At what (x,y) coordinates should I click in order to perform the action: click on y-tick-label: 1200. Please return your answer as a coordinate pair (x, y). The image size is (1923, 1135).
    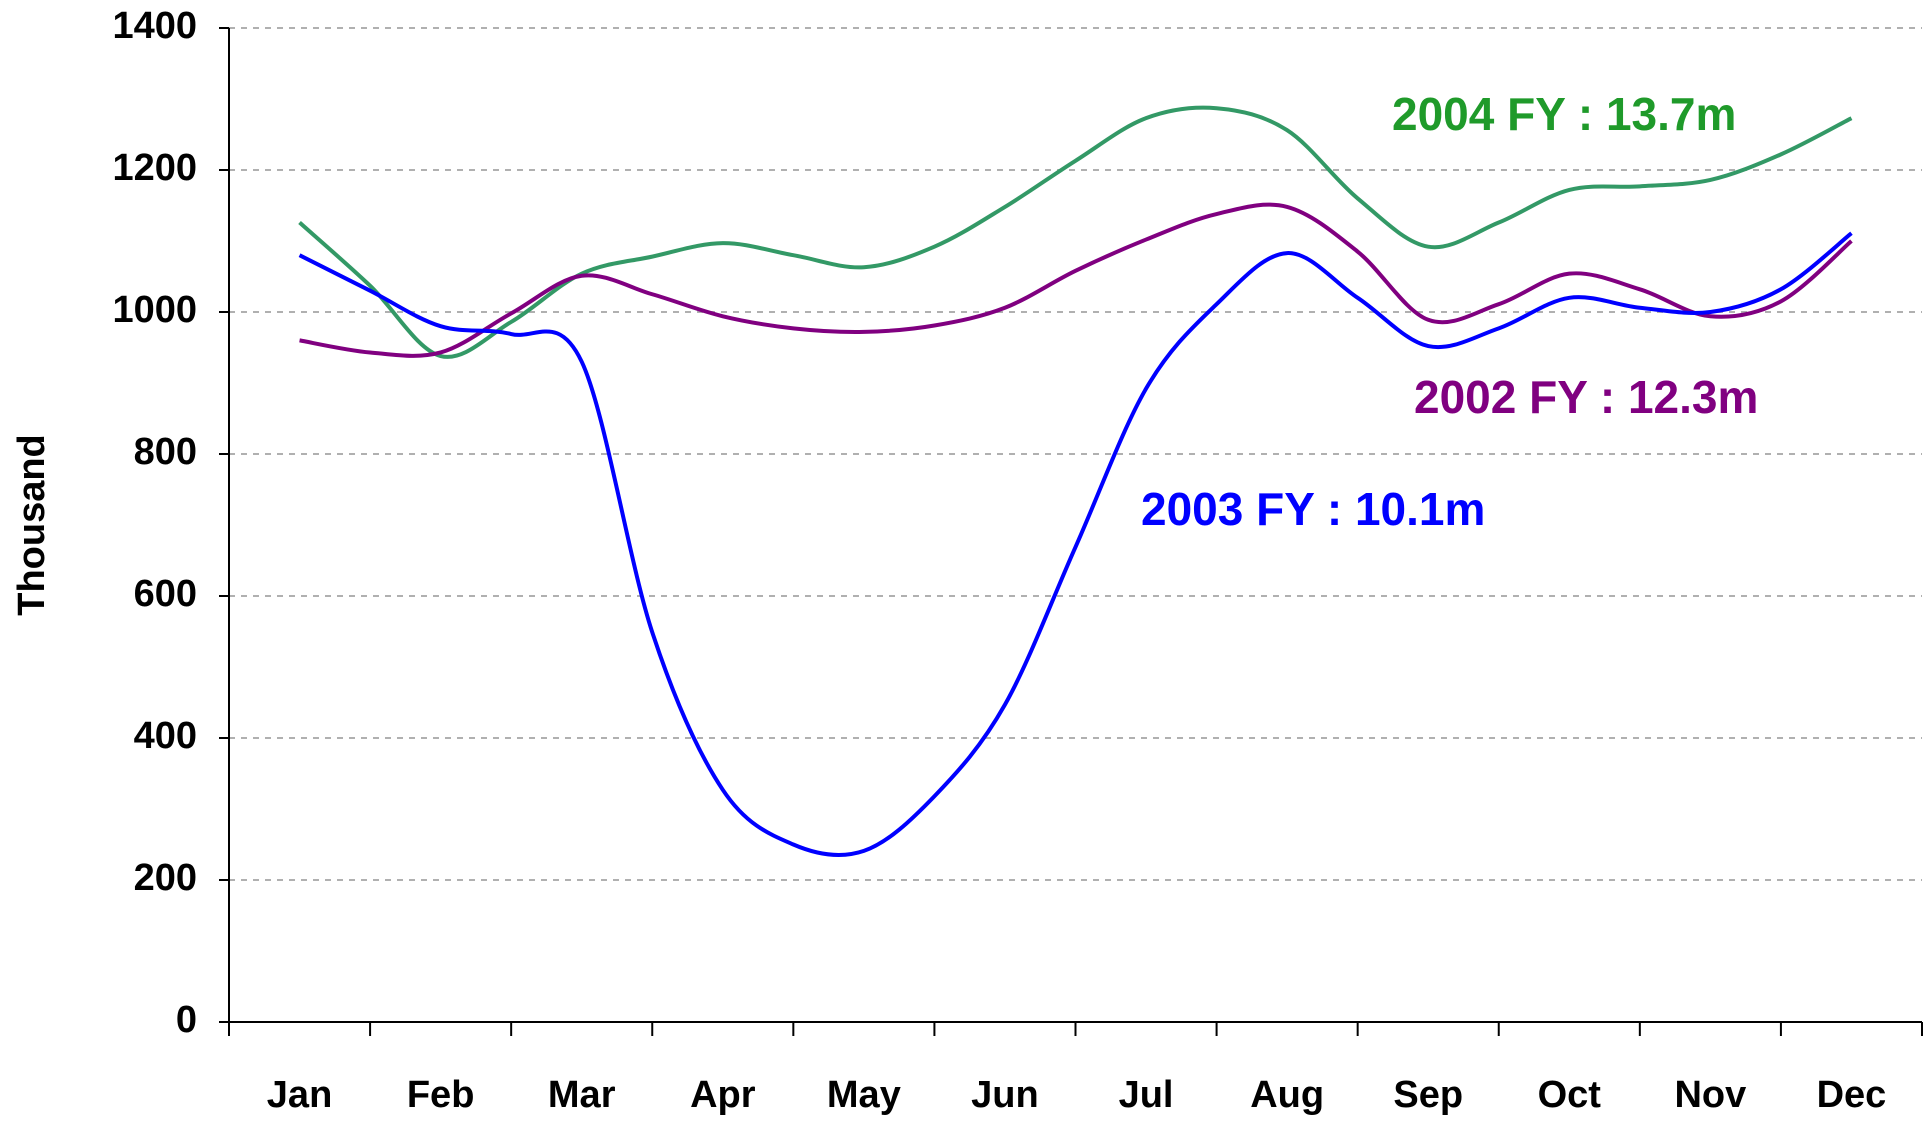
    Looking at the image, I should click on (154, 168).